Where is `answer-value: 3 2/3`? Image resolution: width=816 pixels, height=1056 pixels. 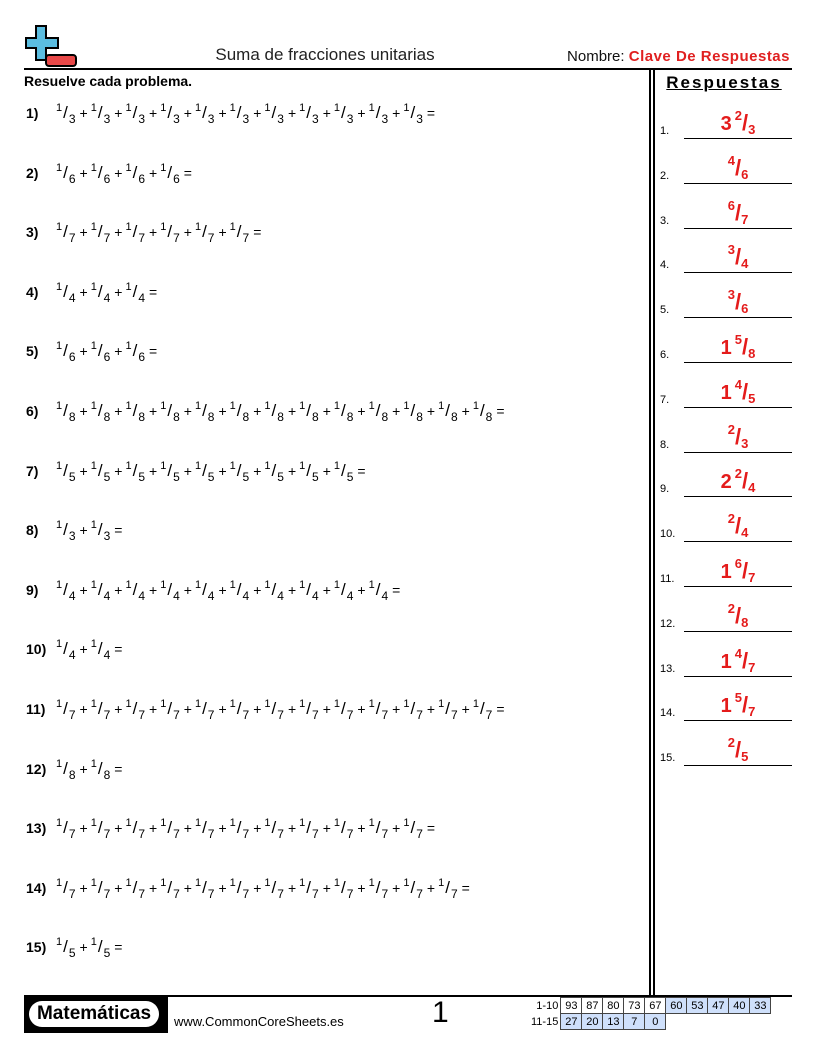 answer-value: 3 2/3 is located at coordinates (738, 122).